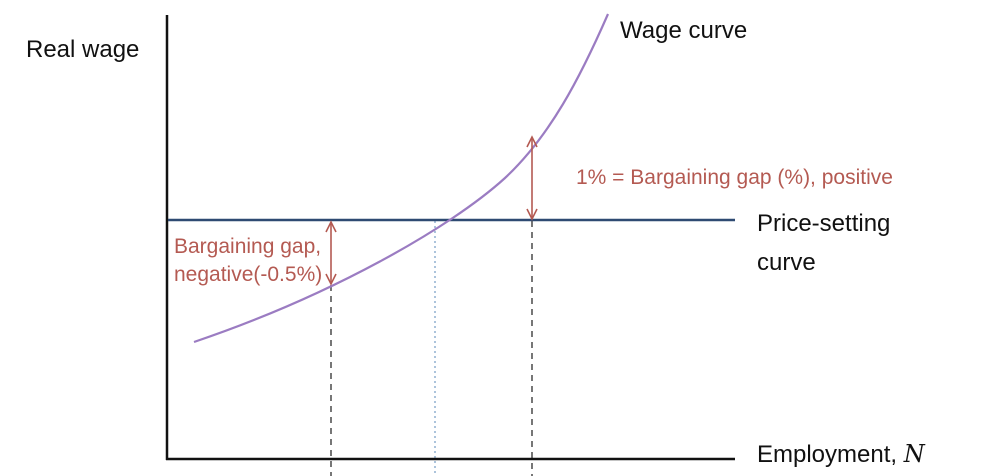 The height and width of the screenshot is (476, 998). What do you see at coordinates (247, 246) in the screenshot?
I see `negative-gap-label-line1: Bargaining gap,` at bounding box center [247, 246].